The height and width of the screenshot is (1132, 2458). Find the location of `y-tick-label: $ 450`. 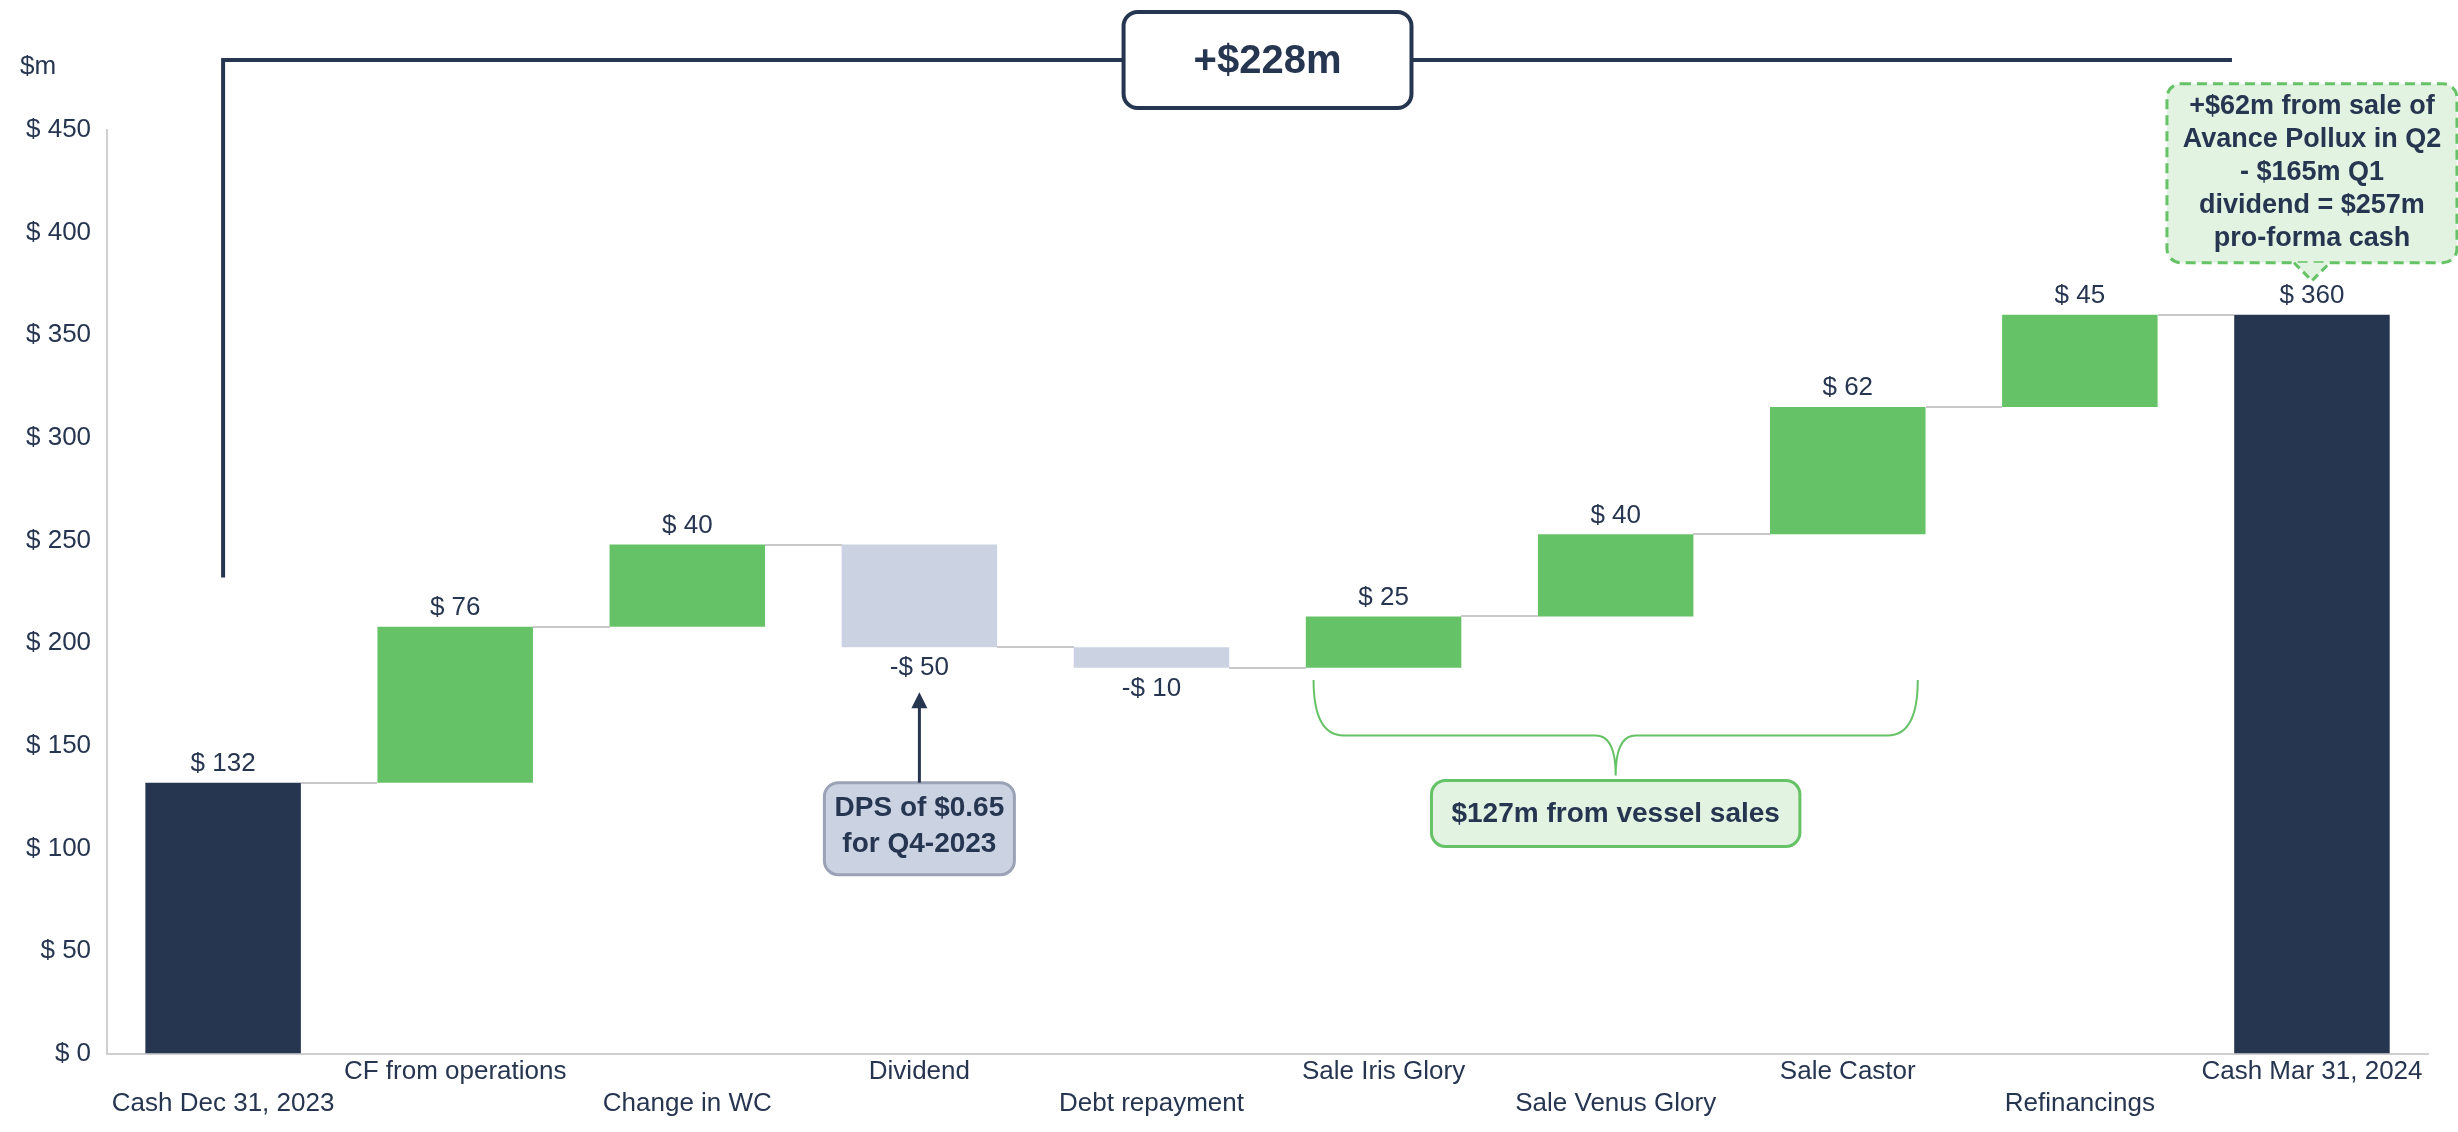

y-tick-label: $ 450 is located at coordinates (58, 128).